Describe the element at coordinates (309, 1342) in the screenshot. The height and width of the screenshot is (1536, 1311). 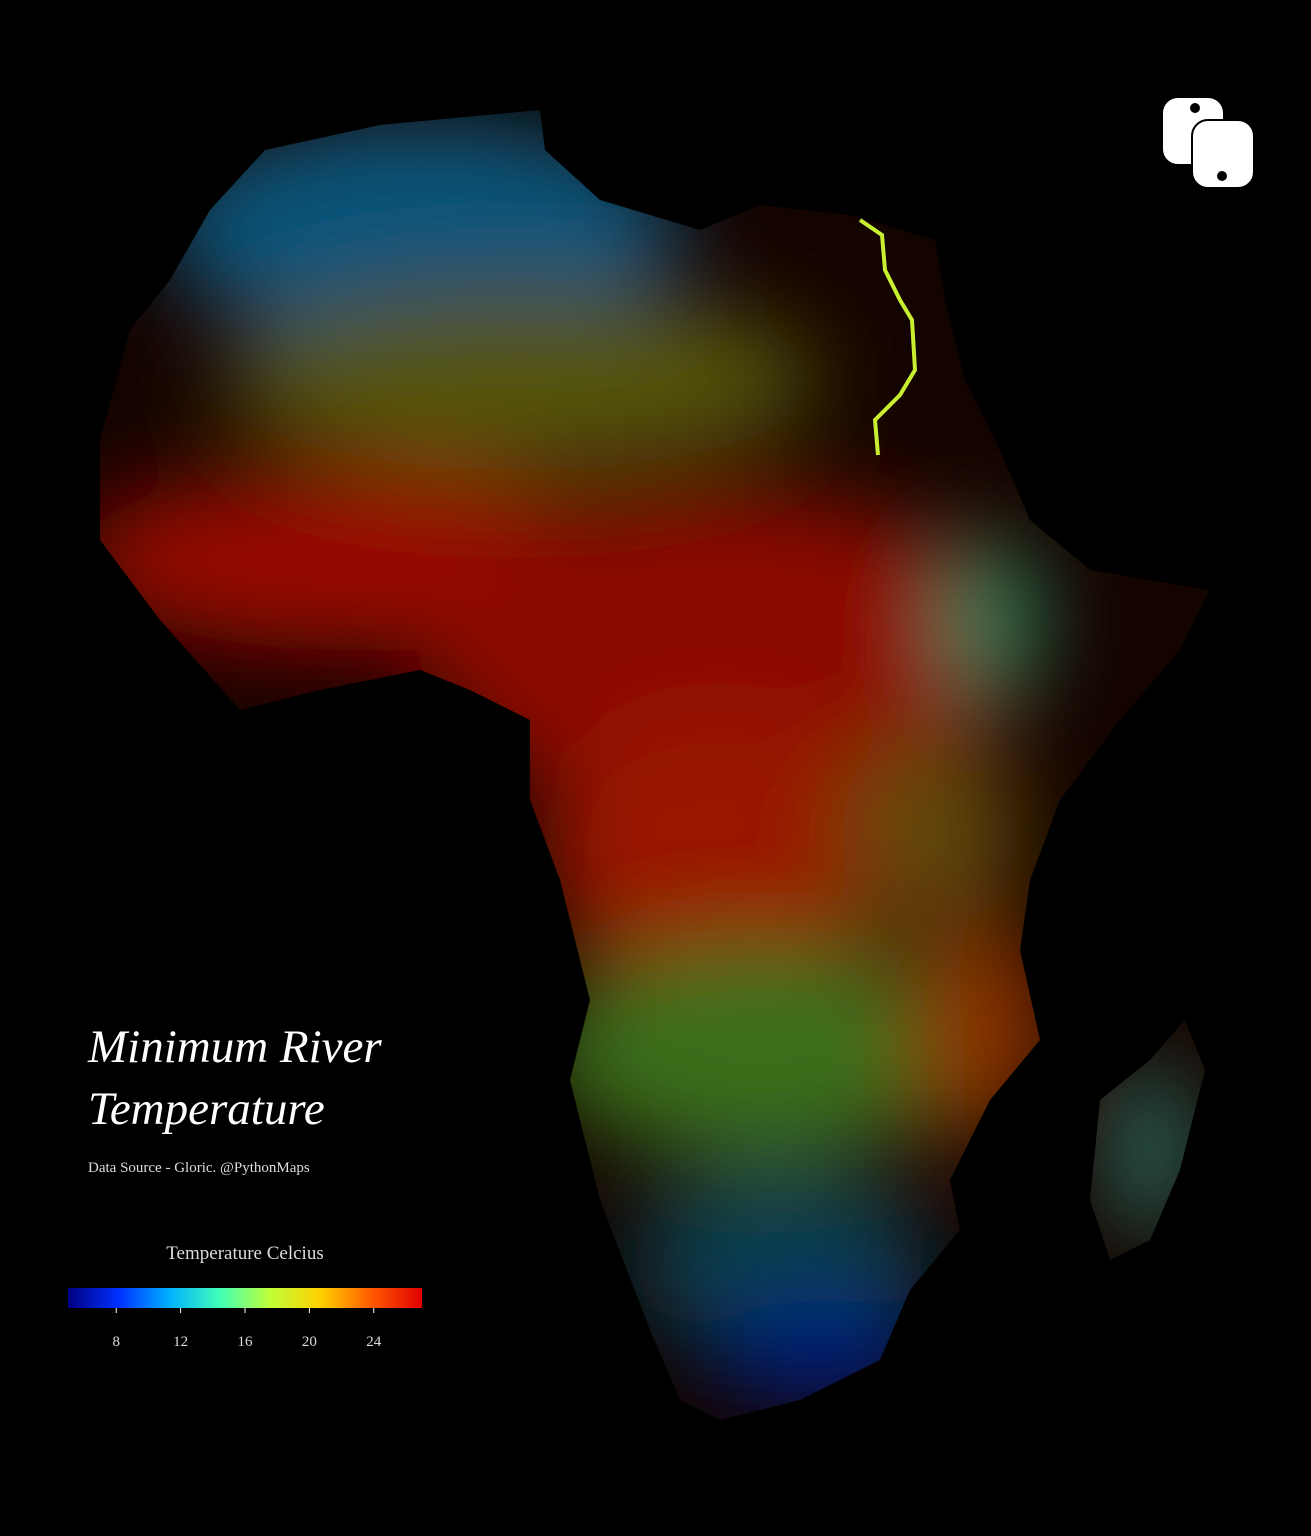
I see `tick-label: 20` at that location.